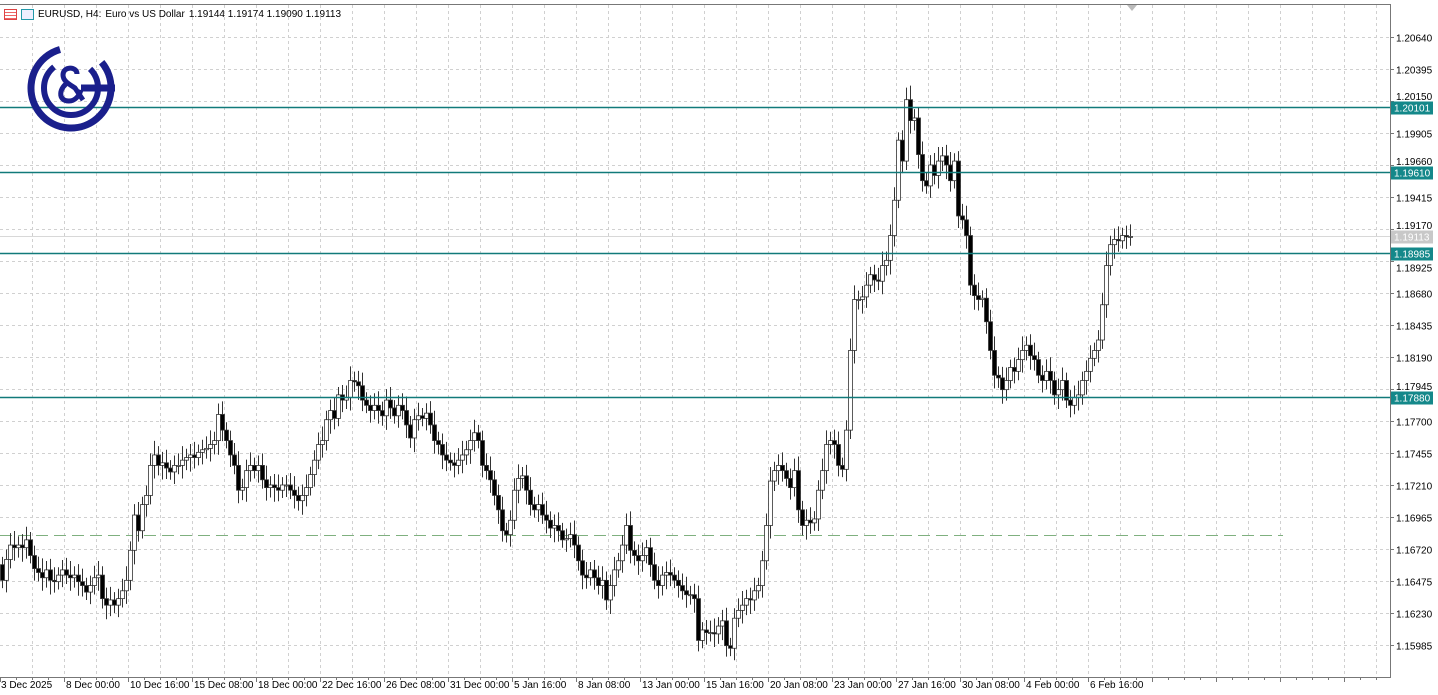  Describe the element at coordinates (1414, 226) in the screenshot. I see `y-tick-label: 1.19170` at that location.